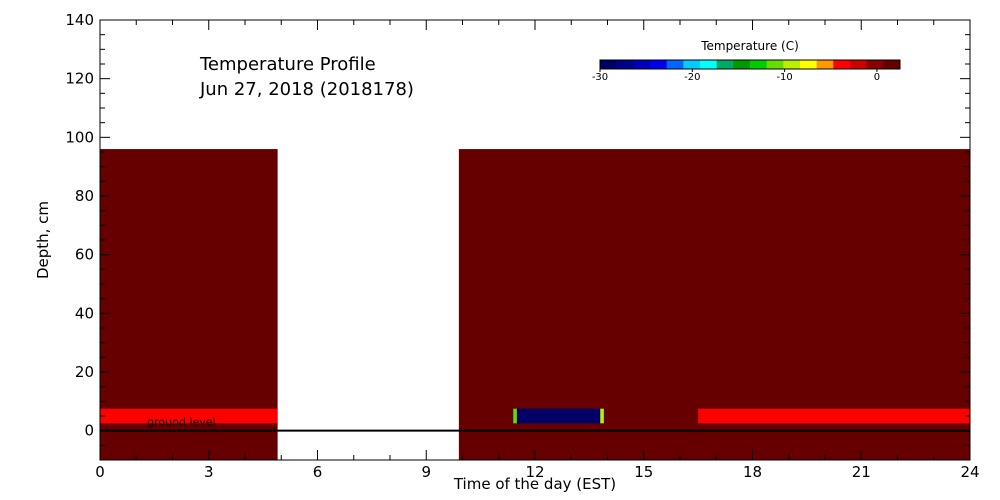  I want to click on colorbar: -30 -20 -10 0, so click(746, 71).